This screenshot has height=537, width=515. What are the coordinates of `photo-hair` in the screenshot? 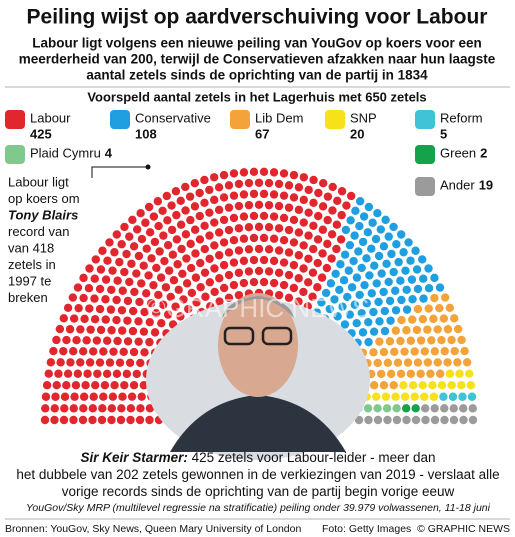 It's located at (258, 307).